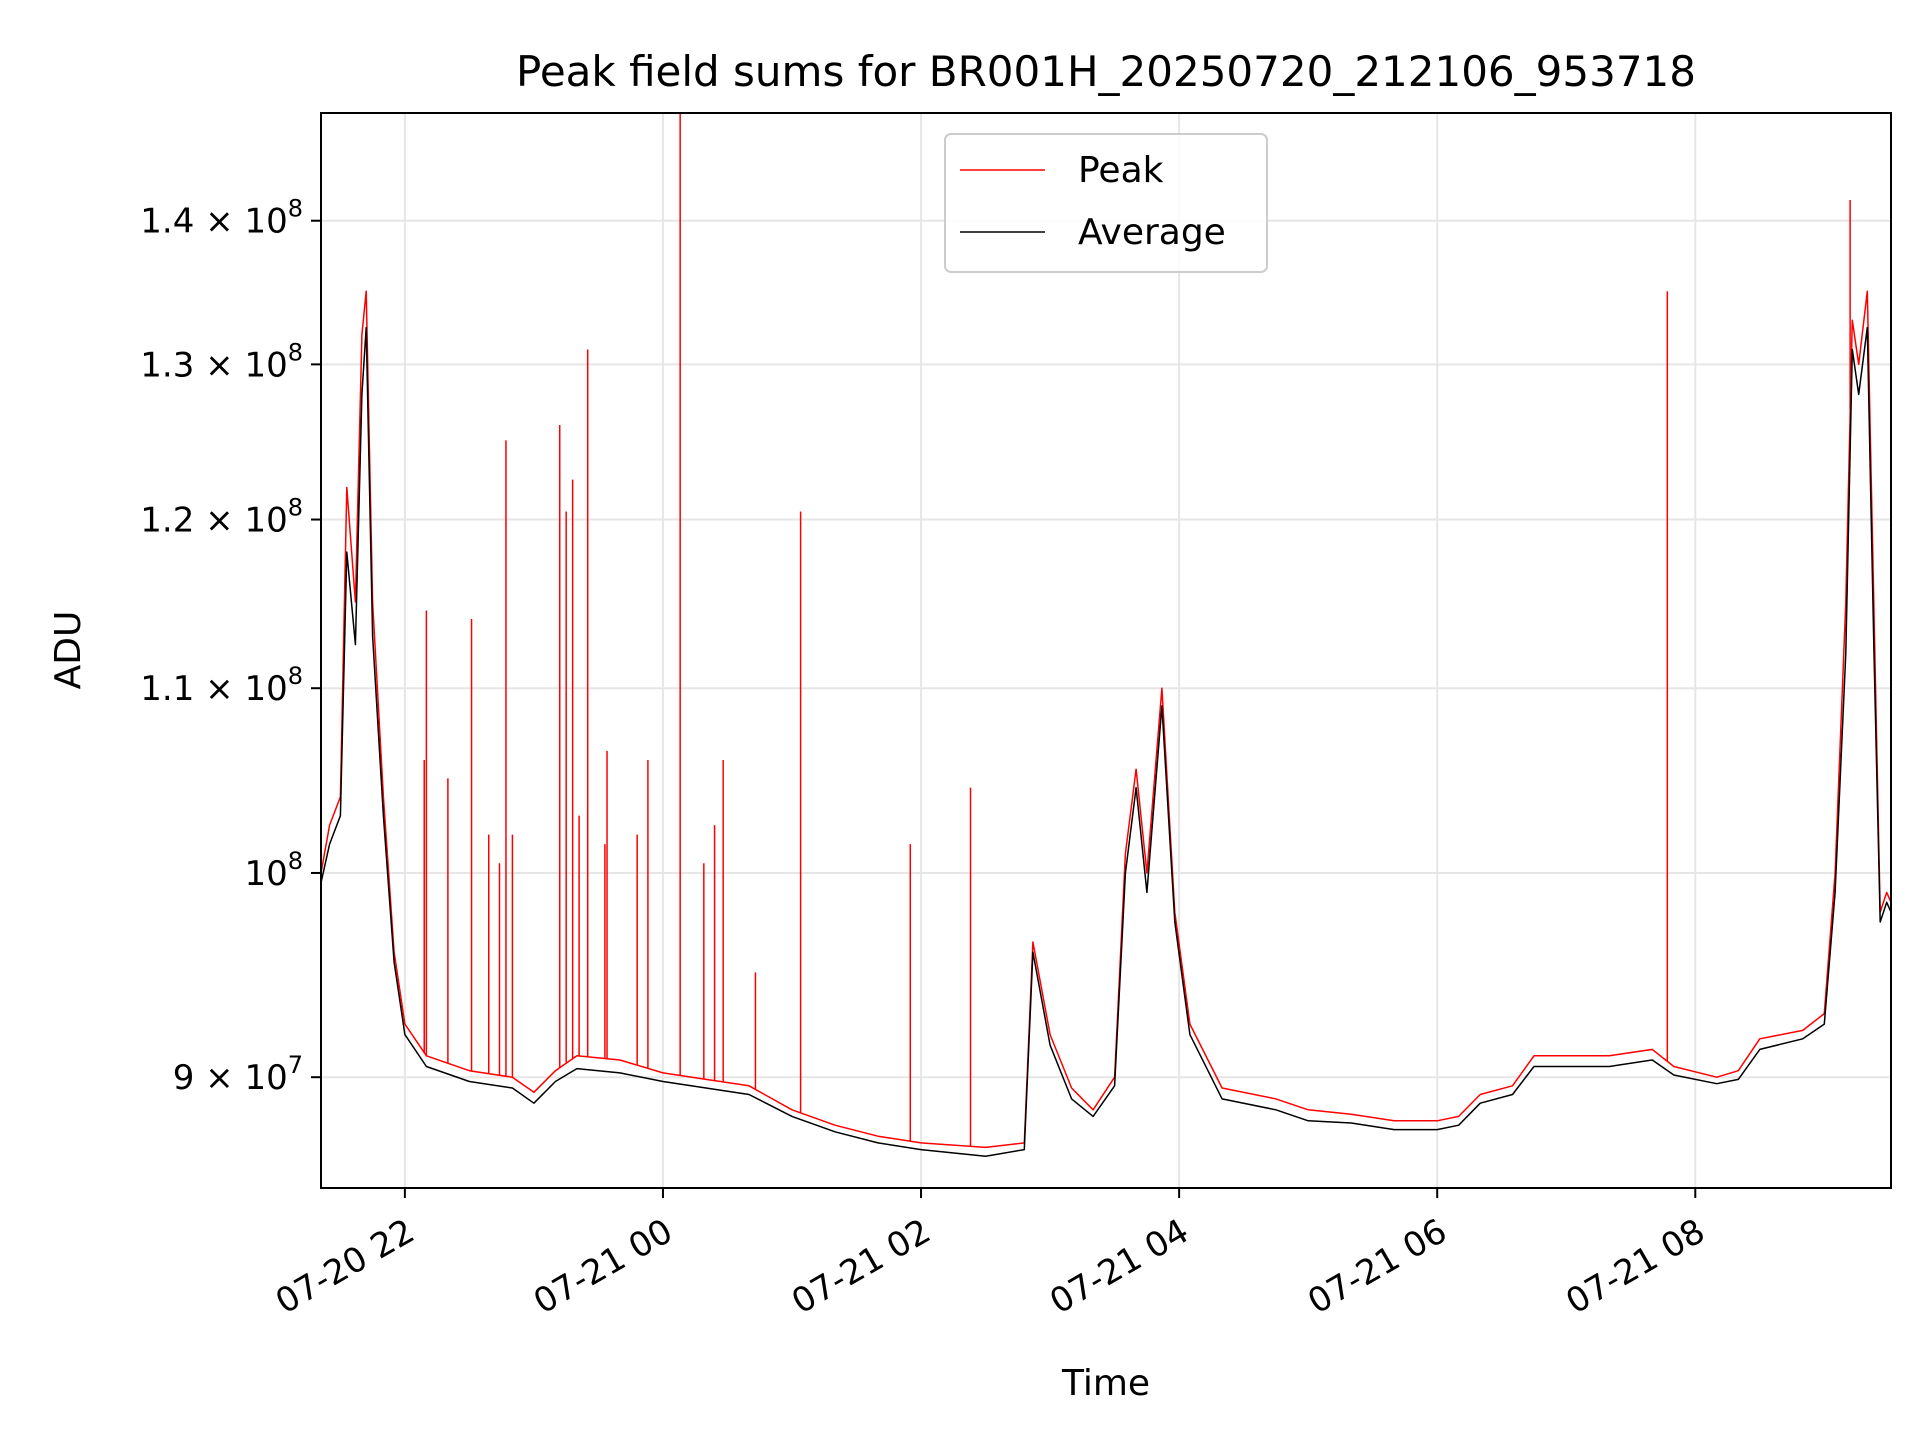  I want to click on y-tick-label: 1.3 × 108, so click(221, 361).